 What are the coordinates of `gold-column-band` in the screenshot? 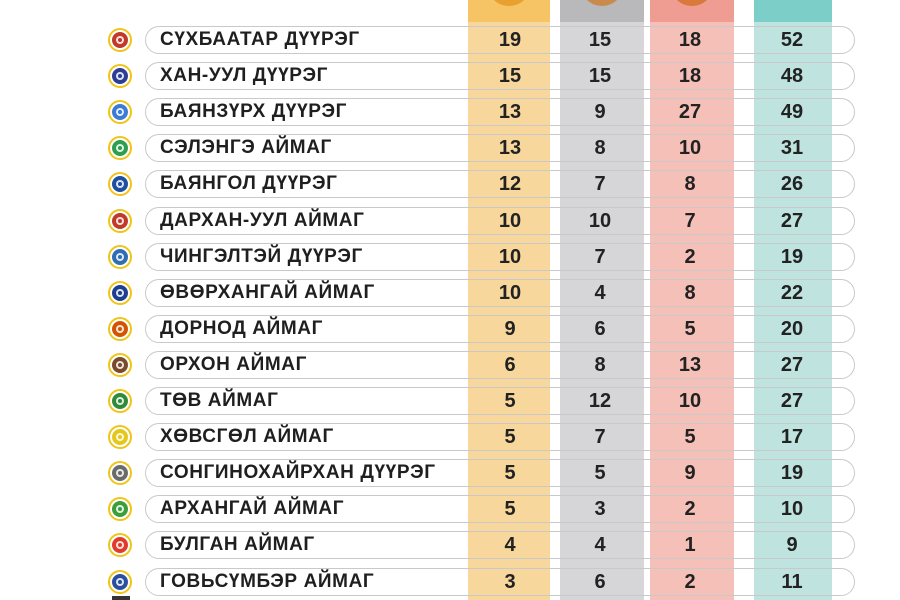 It's located at (509, 300).